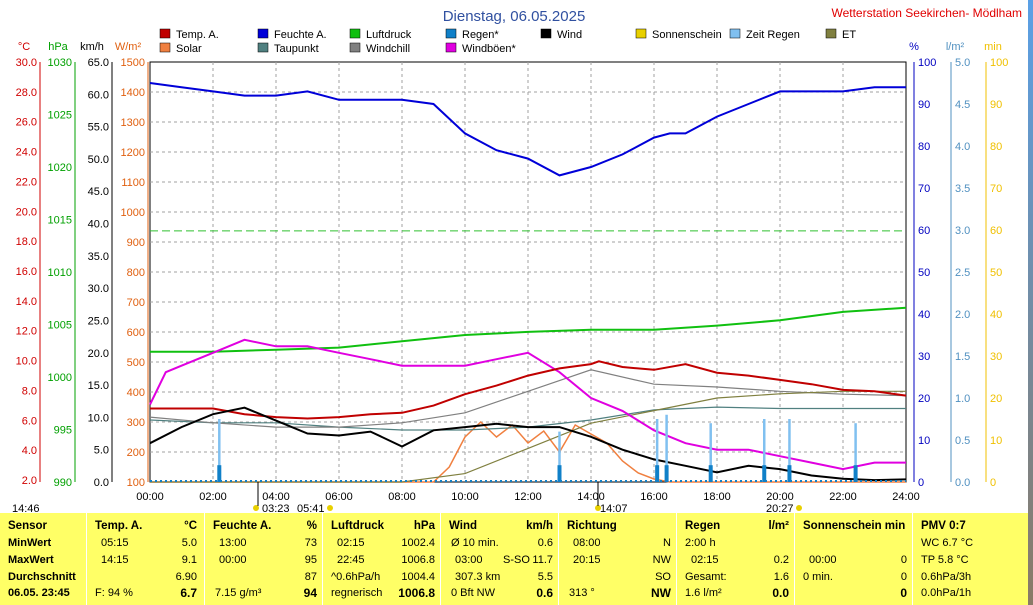 The image size is (1033, 605). I want to click on axis-tick: 300, so click(136, 423).